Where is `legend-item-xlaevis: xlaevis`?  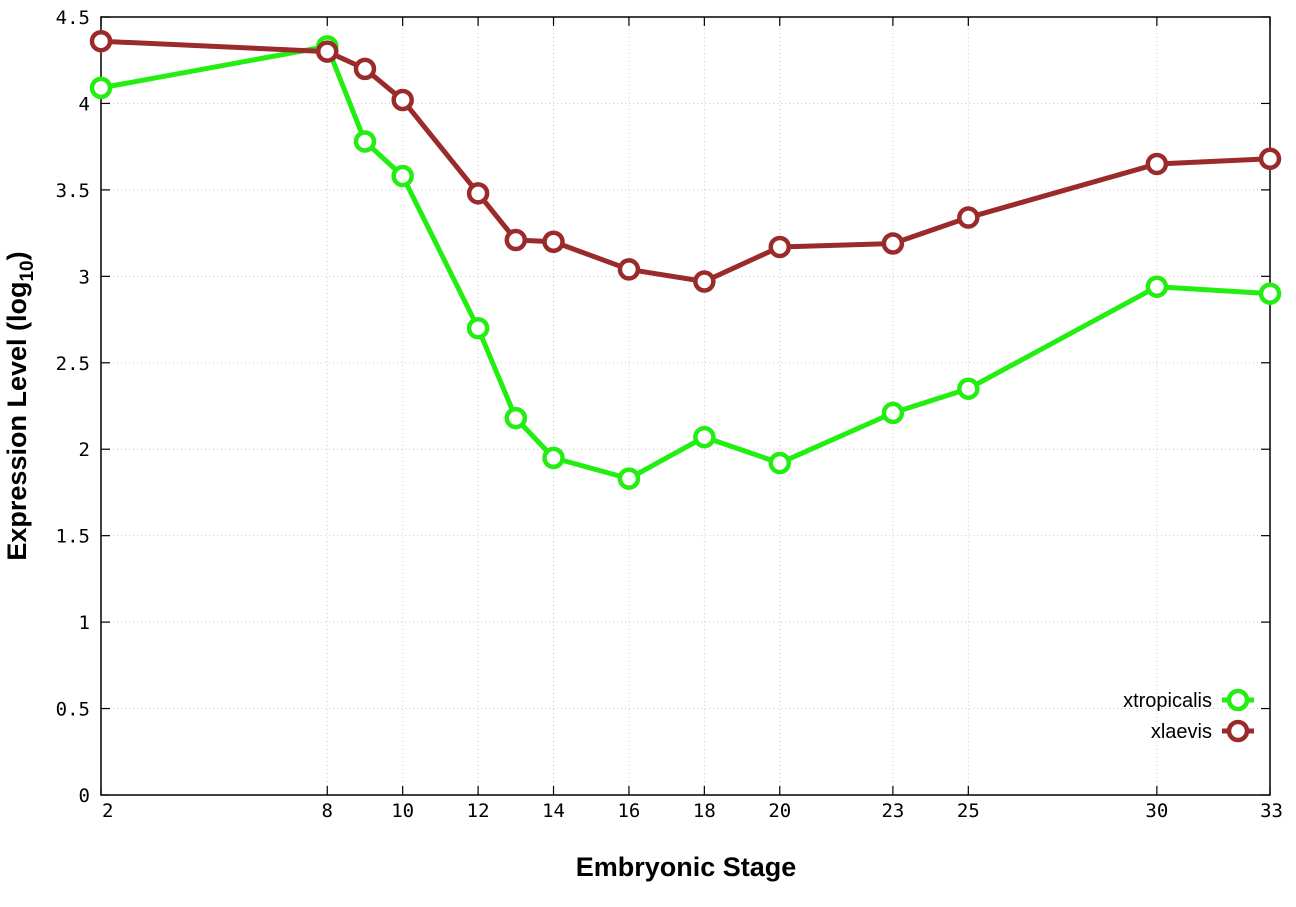 legend-item-xlaevis: xlaevis is located at coordinates (1202, 731).